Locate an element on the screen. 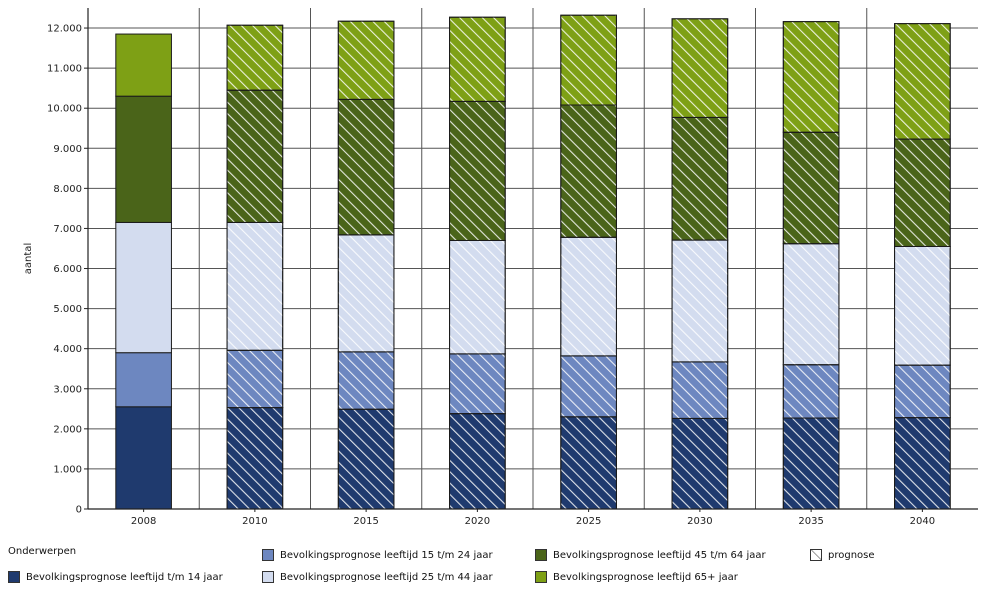 The image size is (981, 591). bar-hatch-2025-s3 is located at coordinates (588, 171).